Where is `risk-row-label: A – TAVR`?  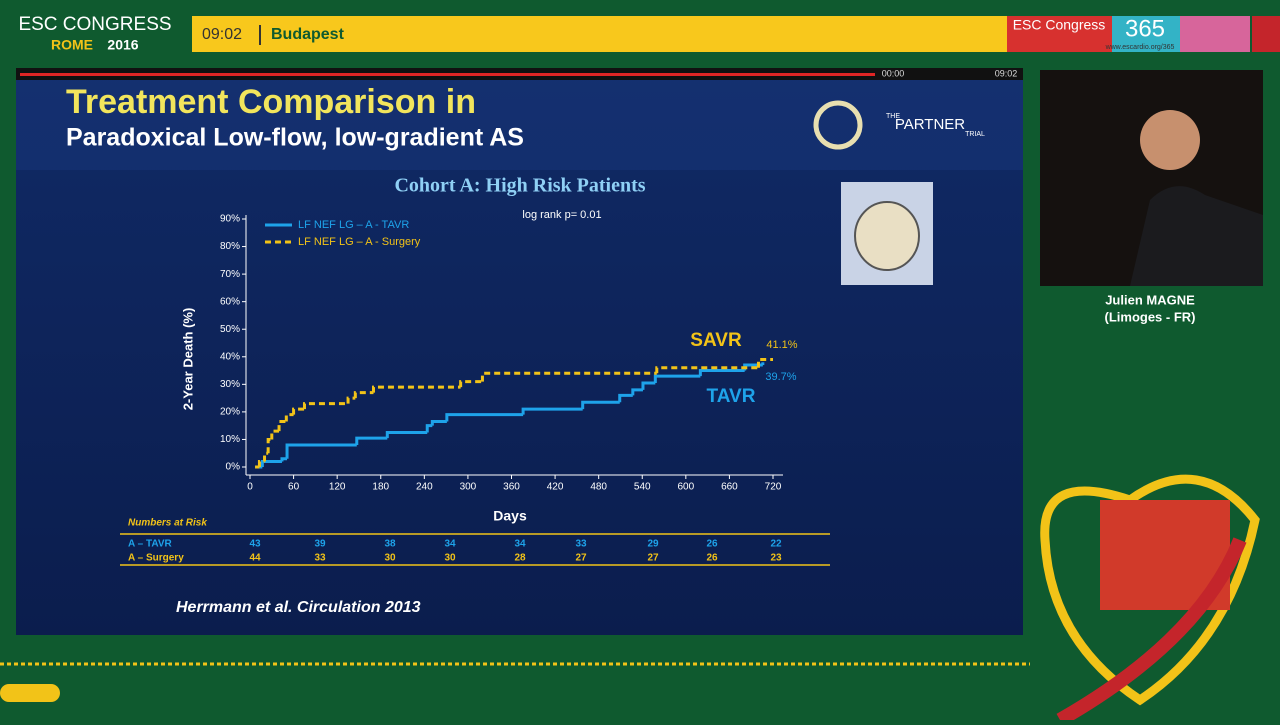
risk-row-label: A – TAVR is located at coordinates (150, 544).